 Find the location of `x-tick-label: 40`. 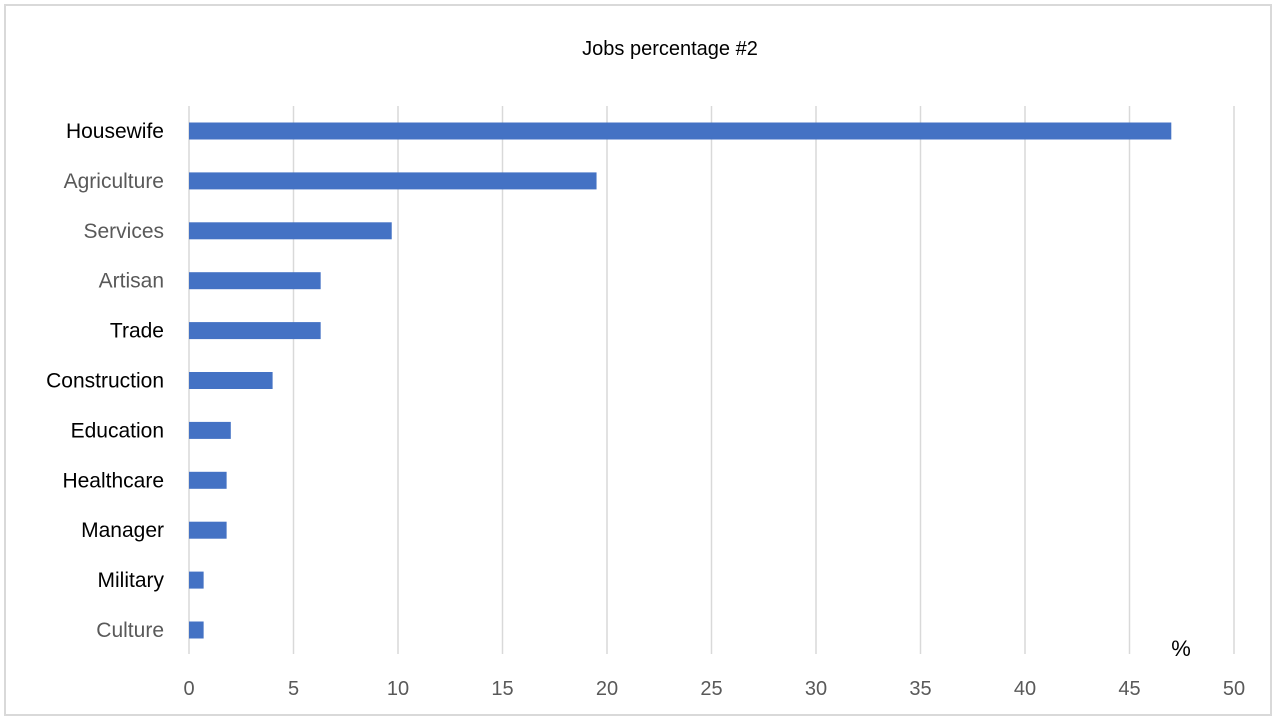

x-tick-label: 40 is located at coordinates (1025, 689).